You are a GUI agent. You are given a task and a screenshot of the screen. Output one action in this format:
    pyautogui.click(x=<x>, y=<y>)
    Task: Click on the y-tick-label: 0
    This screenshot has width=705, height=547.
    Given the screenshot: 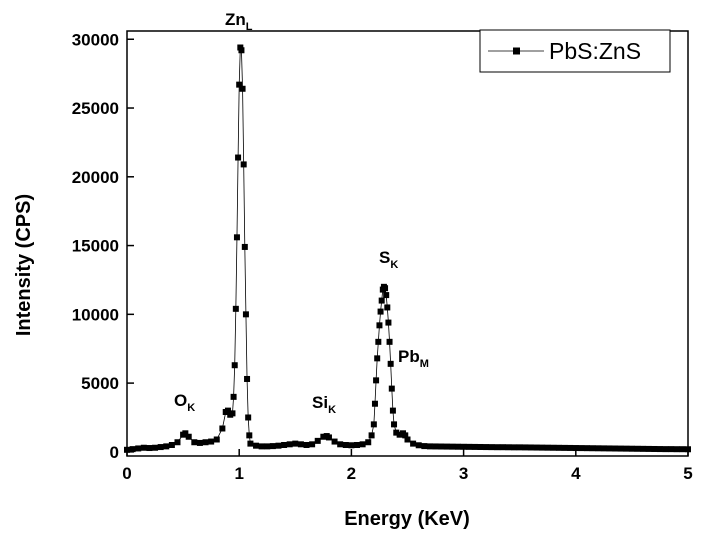 What is the action you would take?
    pyautogui.click(x=114, y=452)
    